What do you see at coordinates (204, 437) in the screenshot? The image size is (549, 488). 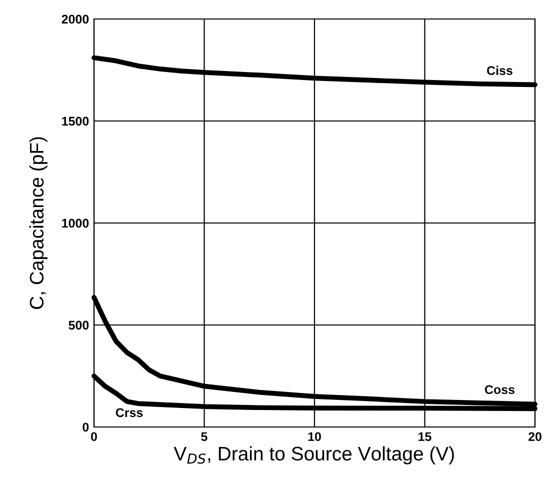 I see `x-tick-label: 5` at bounding box center [204, 437].